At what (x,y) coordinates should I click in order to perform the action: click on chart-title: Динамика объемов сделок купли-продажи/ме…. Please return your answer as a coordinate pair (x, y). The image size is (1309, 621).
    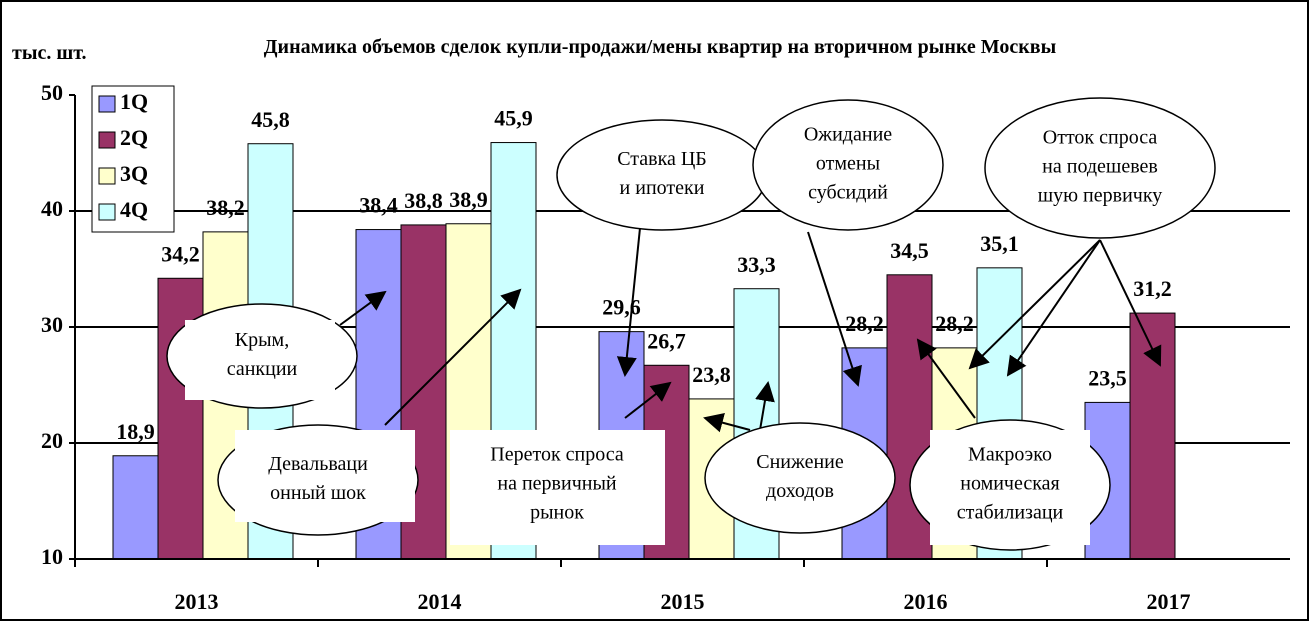
    Looking at the image, I should click on (660, 47).